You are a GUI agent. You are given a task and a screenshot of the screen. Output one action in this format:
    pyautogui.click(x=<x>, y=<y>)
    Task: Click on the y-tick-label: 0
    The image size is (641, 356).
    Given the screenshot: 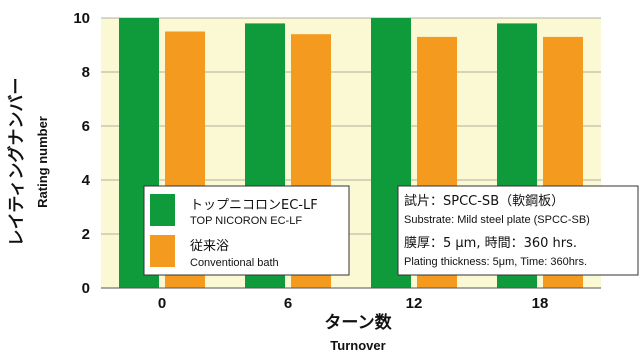 What is the action you would take?
    pyautogui.click(x=86, y=288)
    